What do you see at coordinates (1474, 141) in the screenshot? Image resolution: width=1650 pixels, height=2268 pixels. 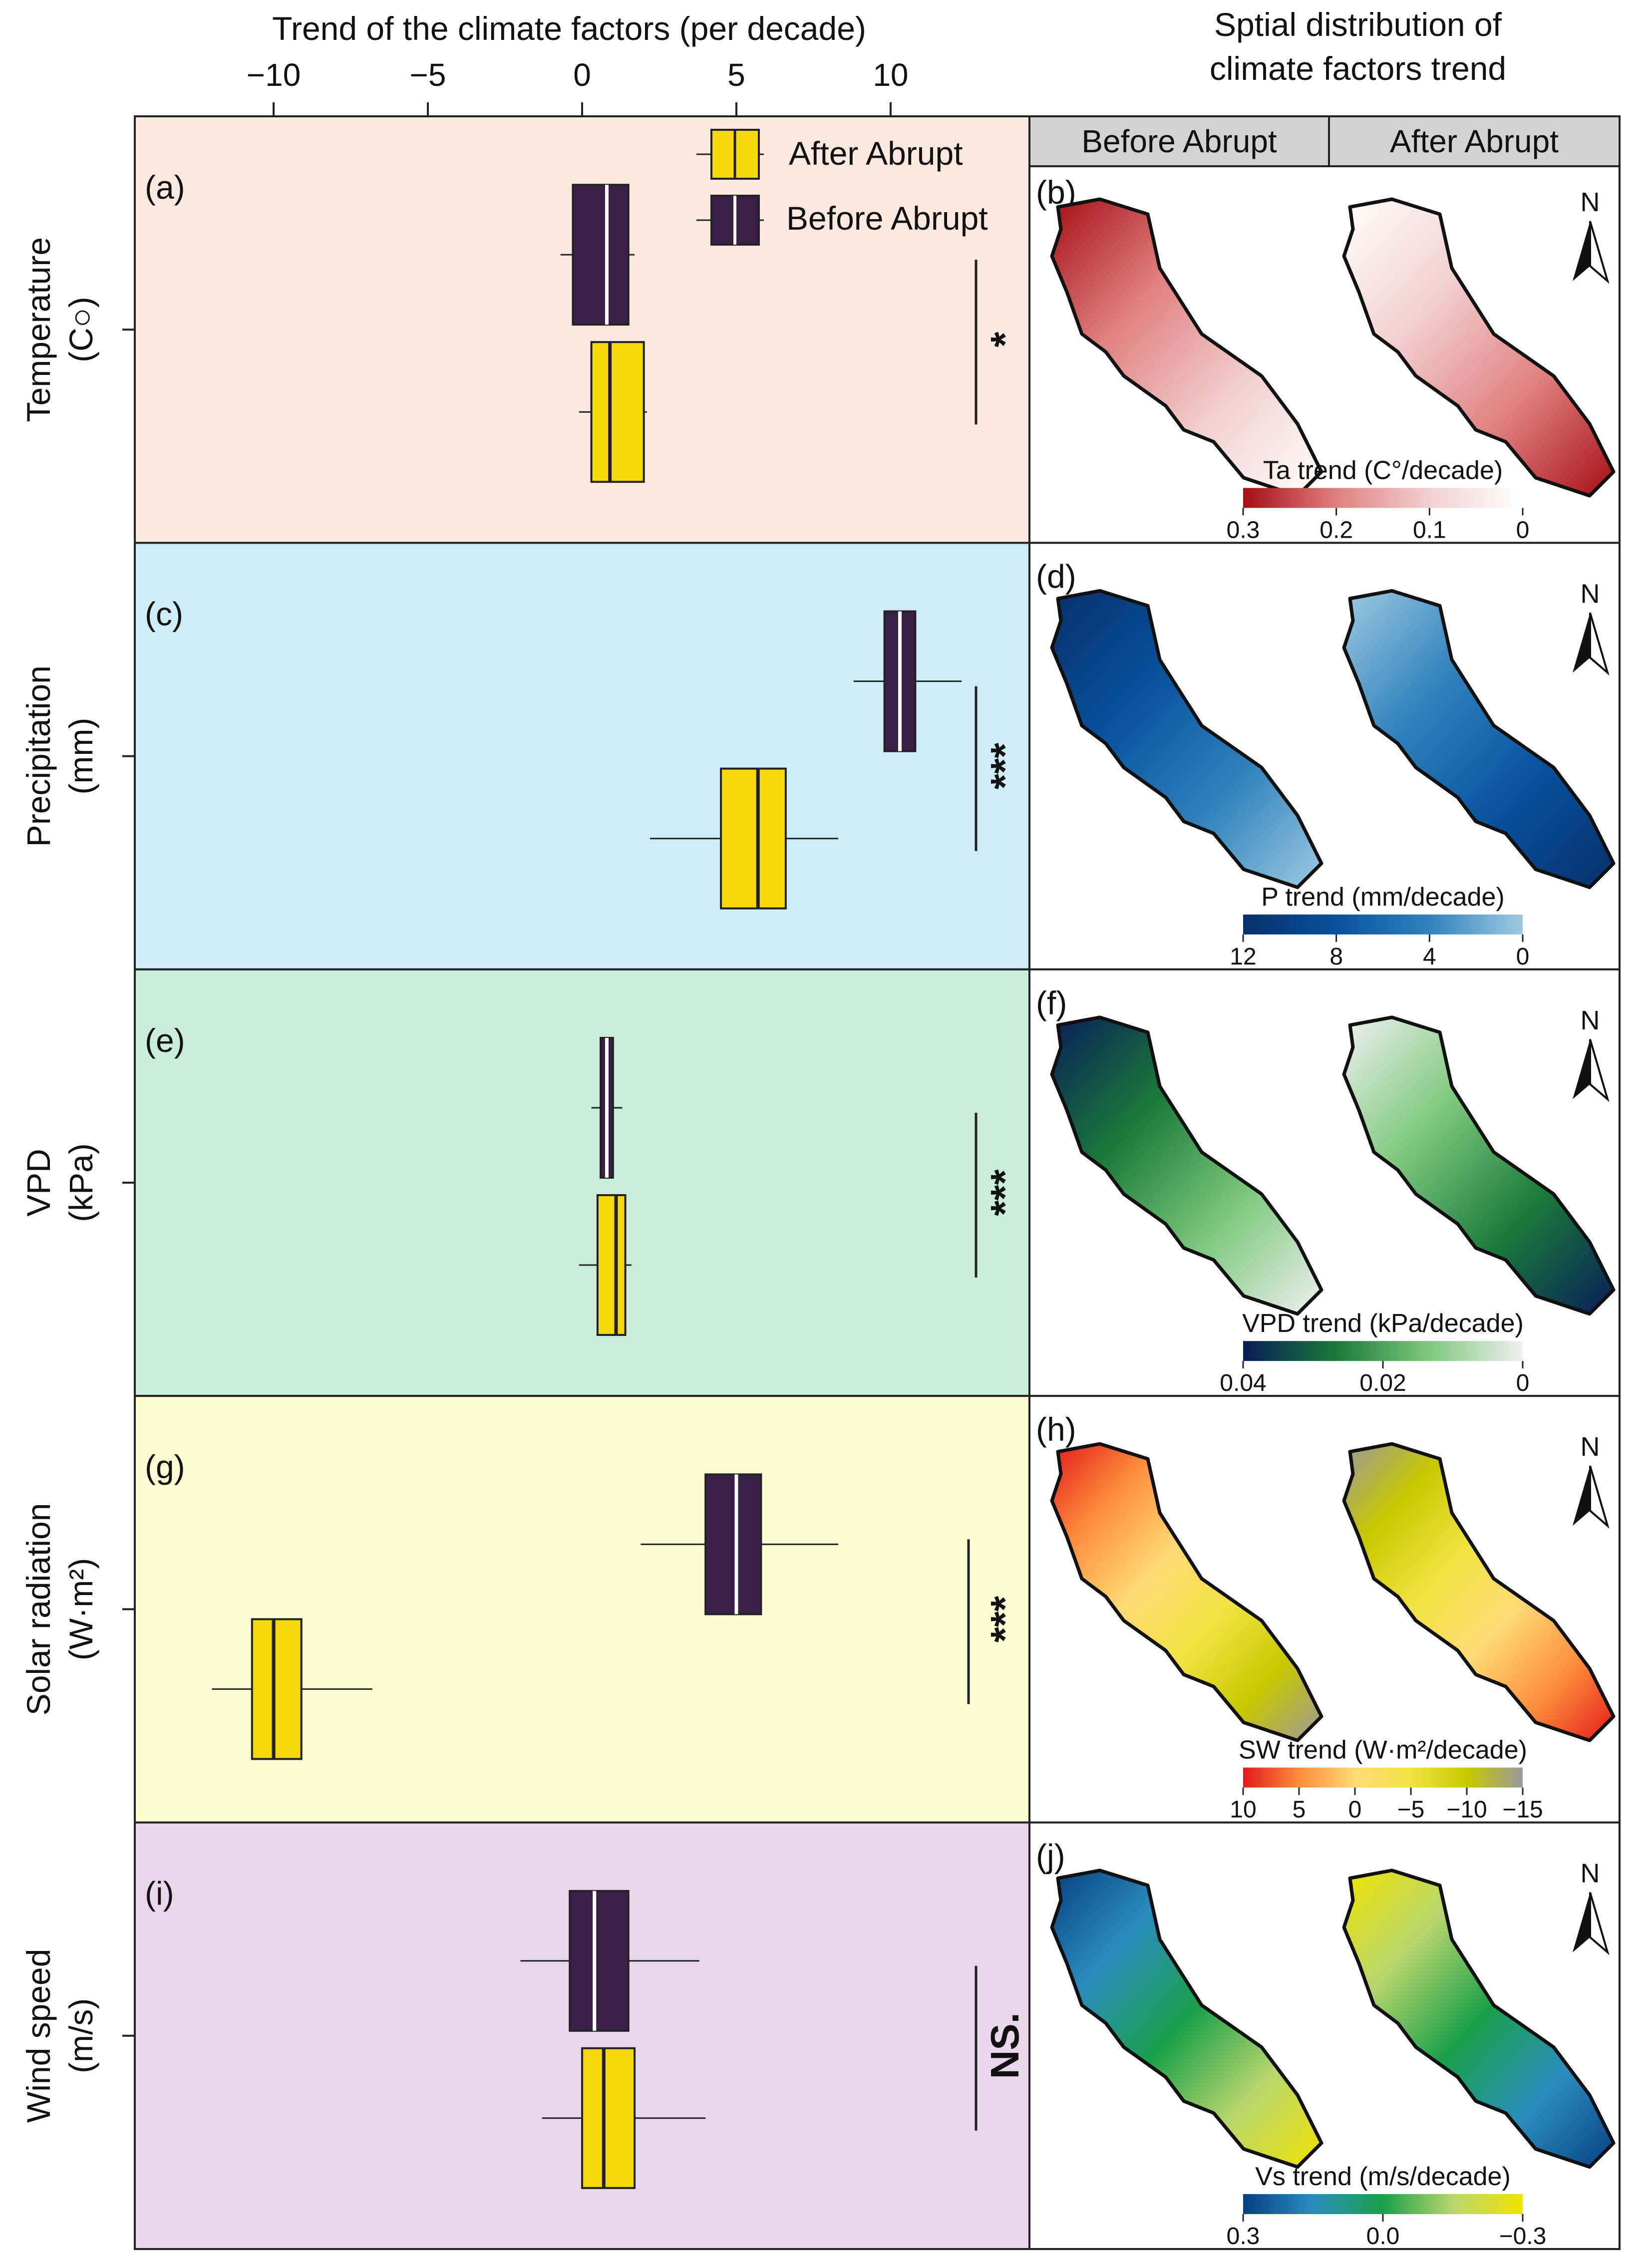 I see `header-after-label: After Abrupt` at bounding box center [1474, 141].